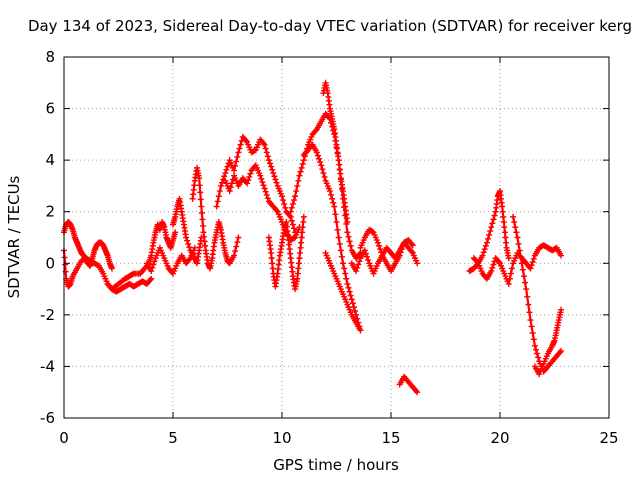 The image size is (640, 480). Describe the element at coordinates (499, 438) in the screenshot. I see `x-tick-label: 20` at that location.